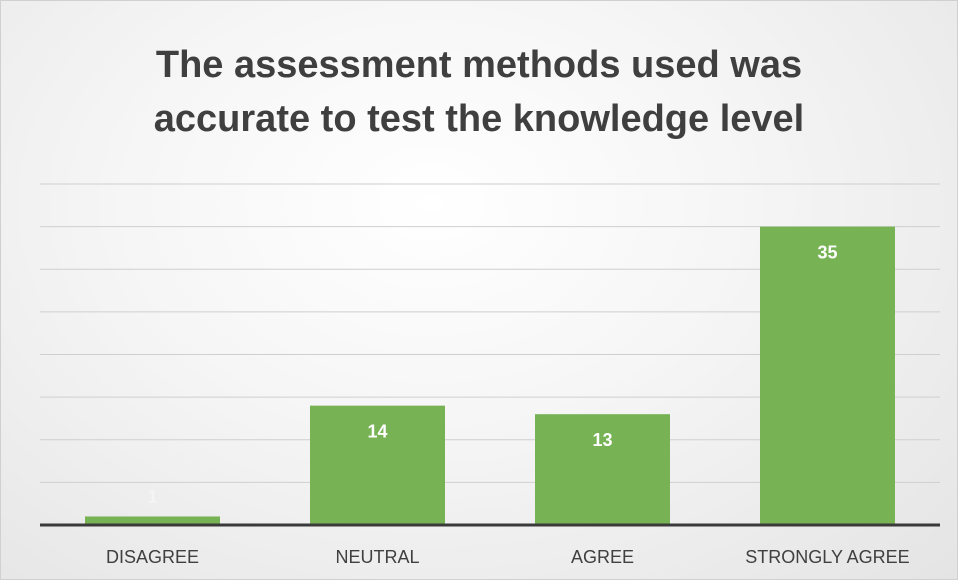 This screenshot has height=580, width=958. Describe the element at coordinates (152, 557) in the screenshot. I see `x-tick-label: DISAGREE` at that location.